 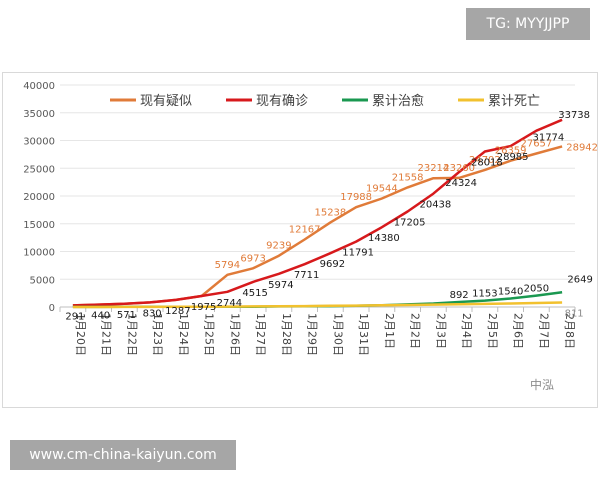 What do you see at coordinates (542, 385) in the screenshot?
I see `watermark-text: 中泓` at bounding box center [542, 385].